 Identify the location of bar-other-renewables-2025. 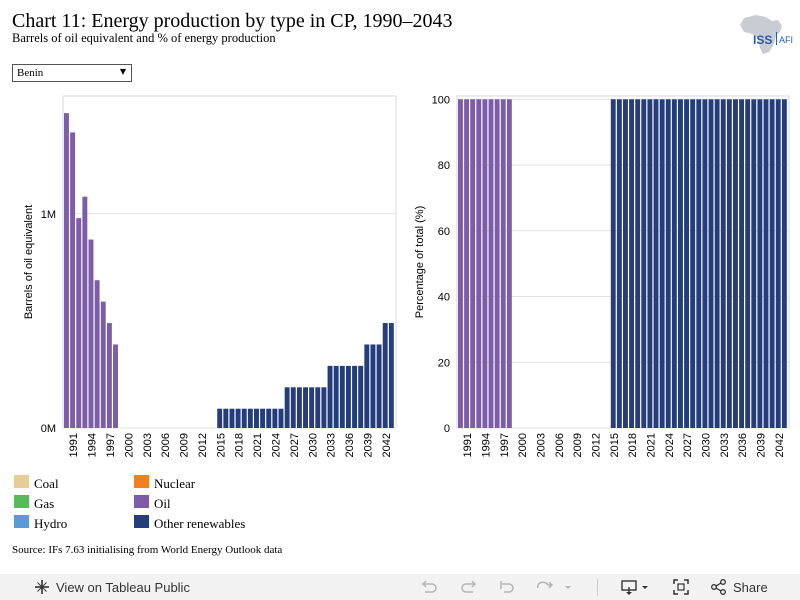
(281, 418).